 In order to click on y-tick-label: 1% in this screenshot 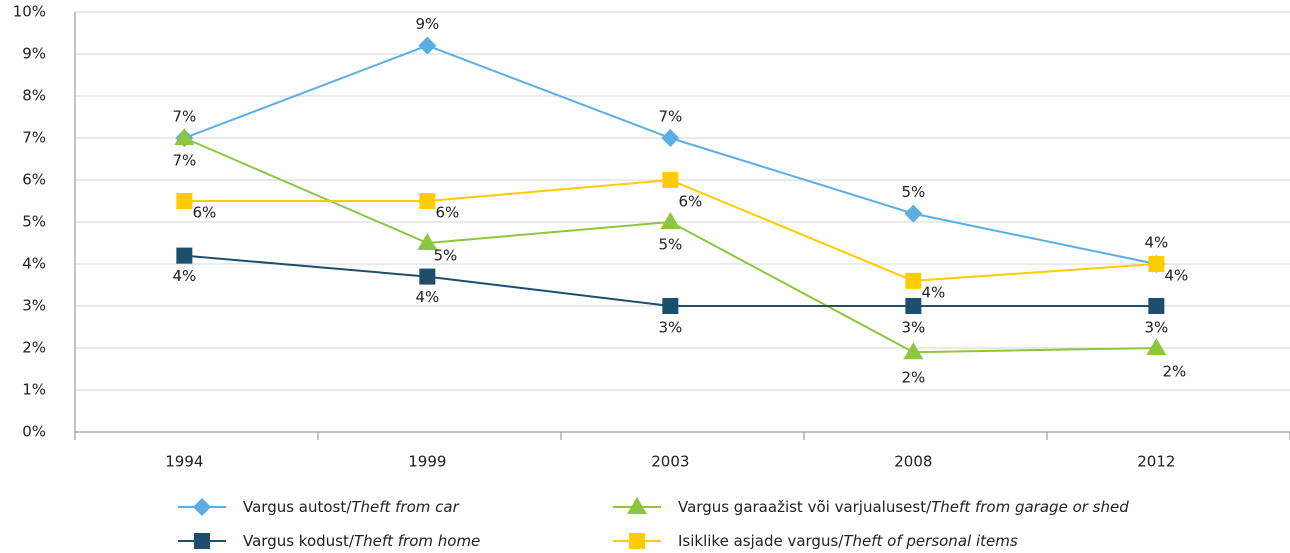, I will do `click(34, 390)`.